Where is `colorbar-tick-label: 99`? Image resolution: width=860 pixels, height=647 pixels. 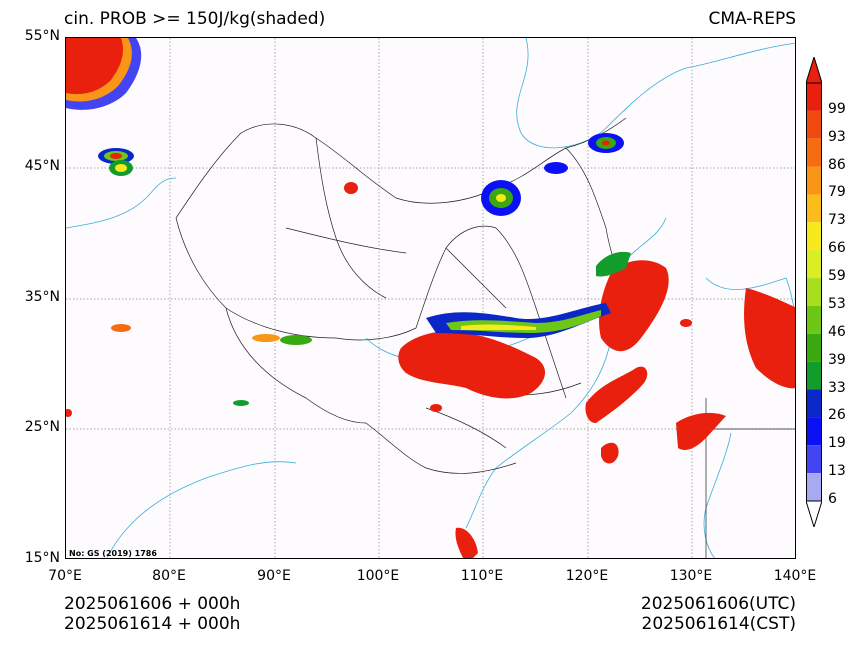 colorbar-tick-label: 99 is located at coordinates (837, 108).